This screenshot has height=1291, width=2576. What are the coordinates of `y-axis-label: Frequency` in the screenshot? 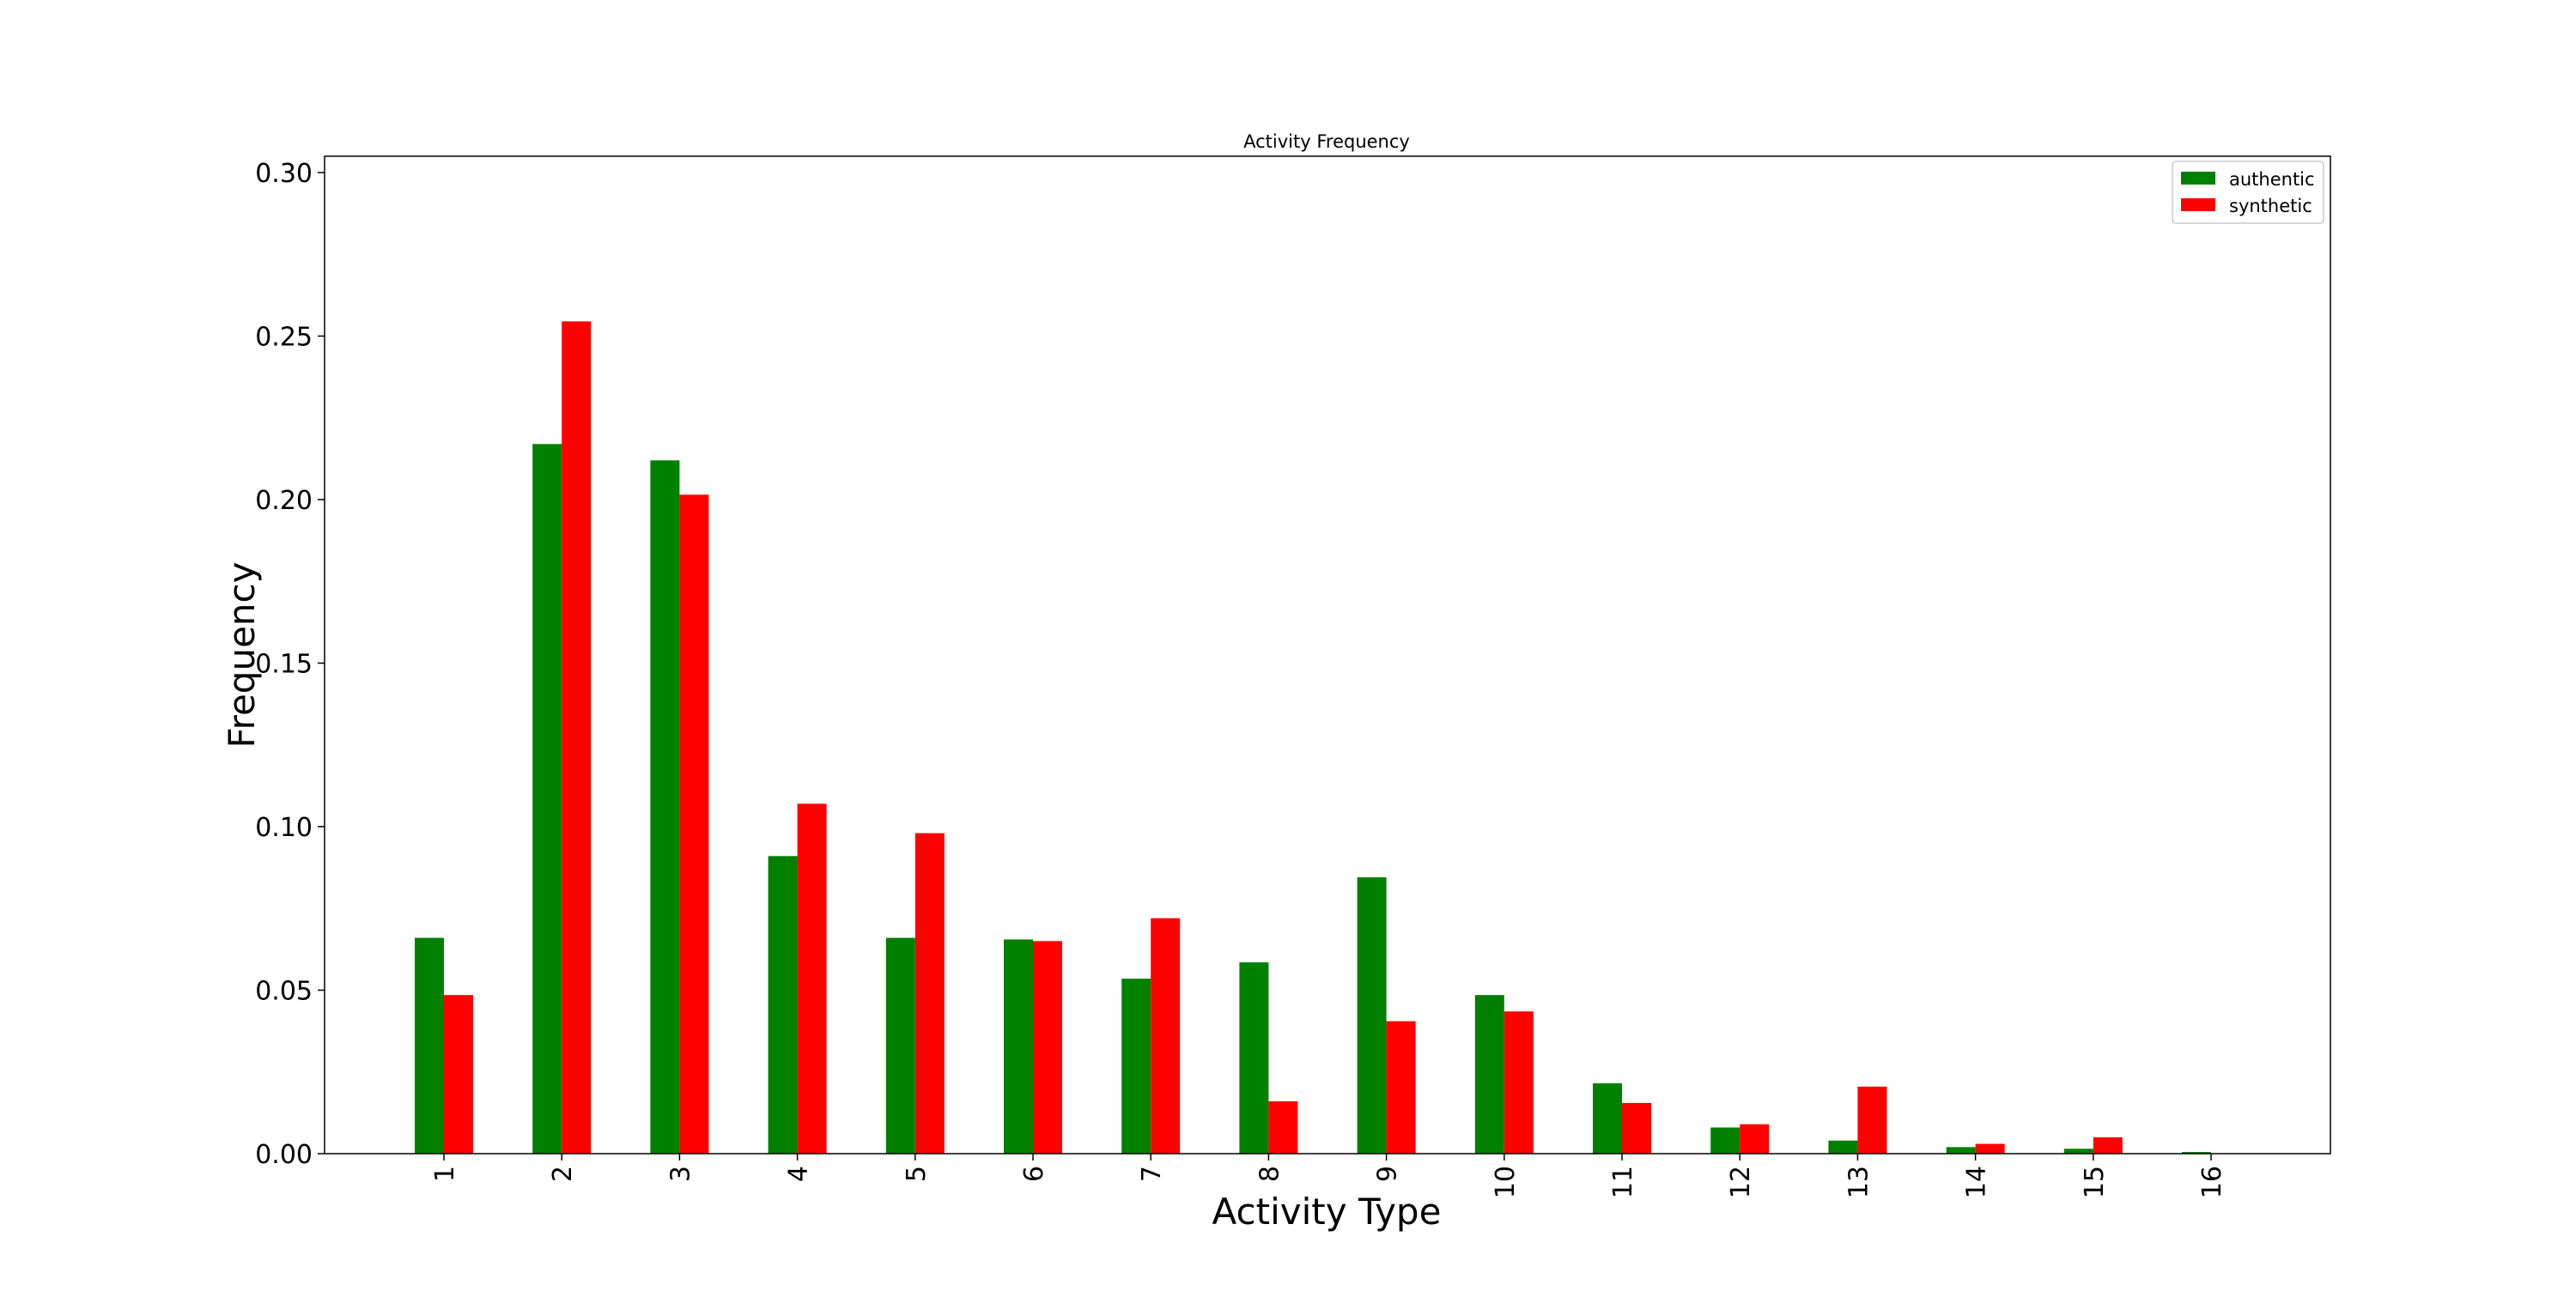 It's located at (242, 656).